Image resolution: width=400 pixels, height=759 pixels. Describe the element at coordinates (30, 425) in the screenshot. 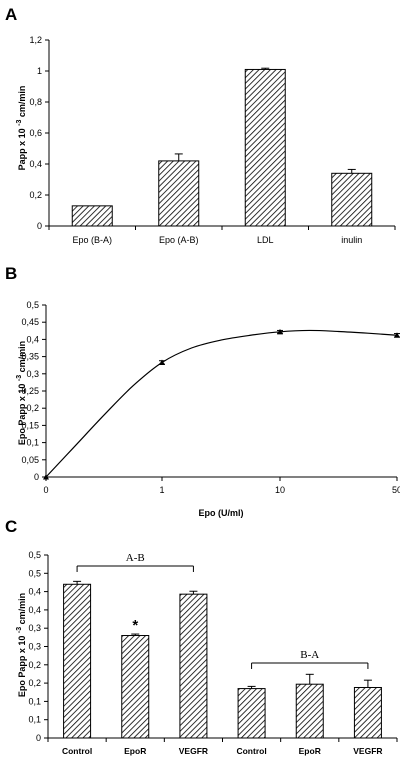

I see `y-tick-label: 0,15` at that location.